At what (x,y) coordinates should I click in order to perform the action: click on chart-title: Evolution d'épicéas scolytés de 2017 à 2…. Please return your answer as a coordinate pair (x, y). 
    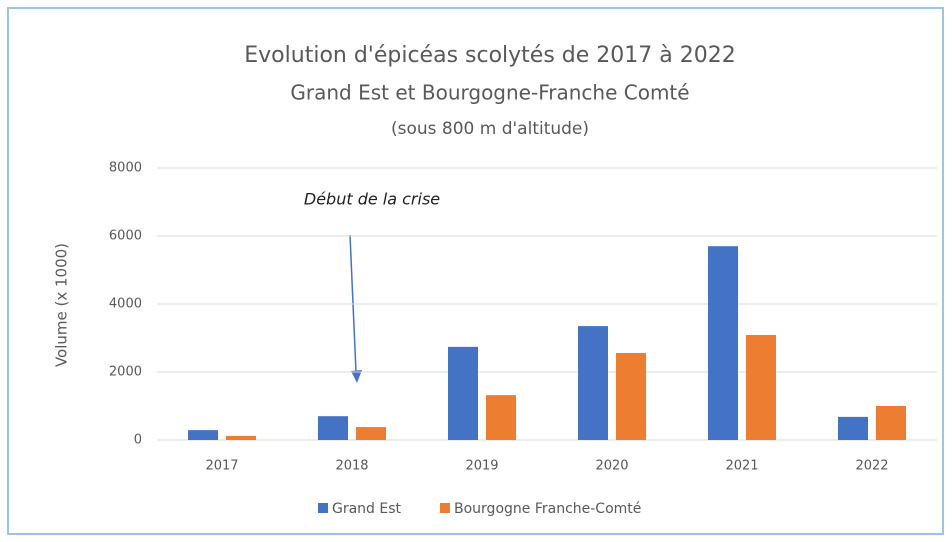
    Looking at the image, I should click on (489, 55).